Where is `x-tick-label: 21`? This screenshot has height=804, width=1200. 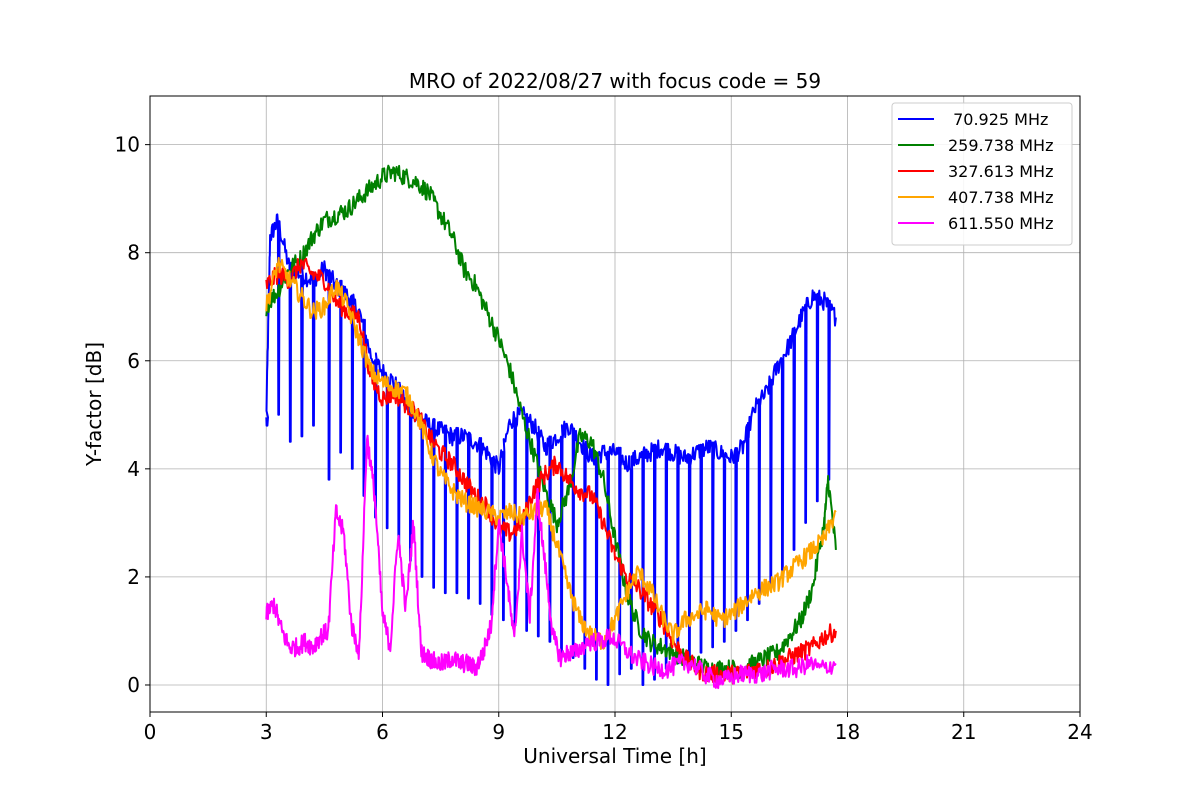
x-tick-label: 21 is located at coordinates (963, 732).